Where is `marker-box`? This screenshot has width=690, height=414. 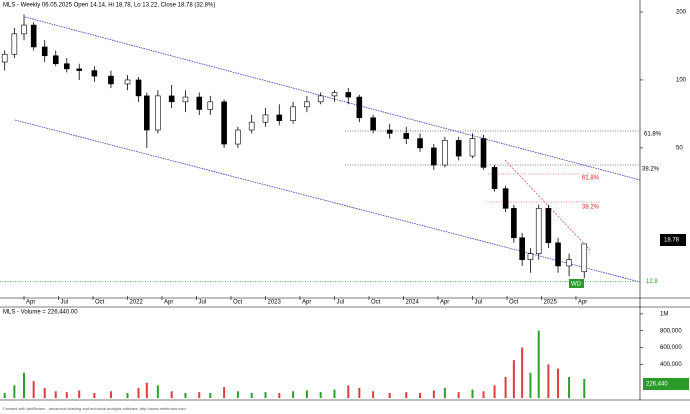 marker-box is located at coordinates (576, 283).